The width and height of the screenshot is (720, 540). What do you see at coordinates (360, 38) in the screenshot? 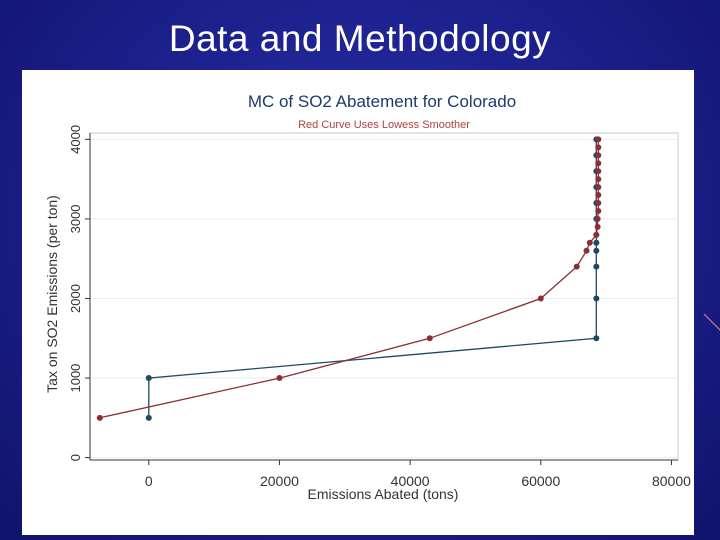
I see `slide-title: Data and Methodology` at bounding box center [360, 38].